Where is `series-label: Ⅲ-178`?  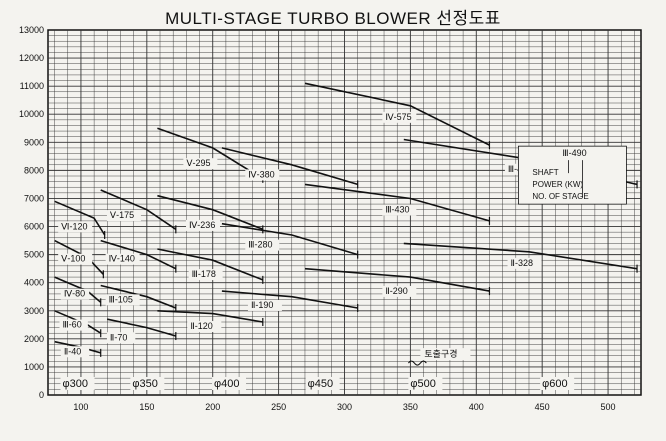
series-label: Ⅲ-178 is located at coordinates (204, 274).